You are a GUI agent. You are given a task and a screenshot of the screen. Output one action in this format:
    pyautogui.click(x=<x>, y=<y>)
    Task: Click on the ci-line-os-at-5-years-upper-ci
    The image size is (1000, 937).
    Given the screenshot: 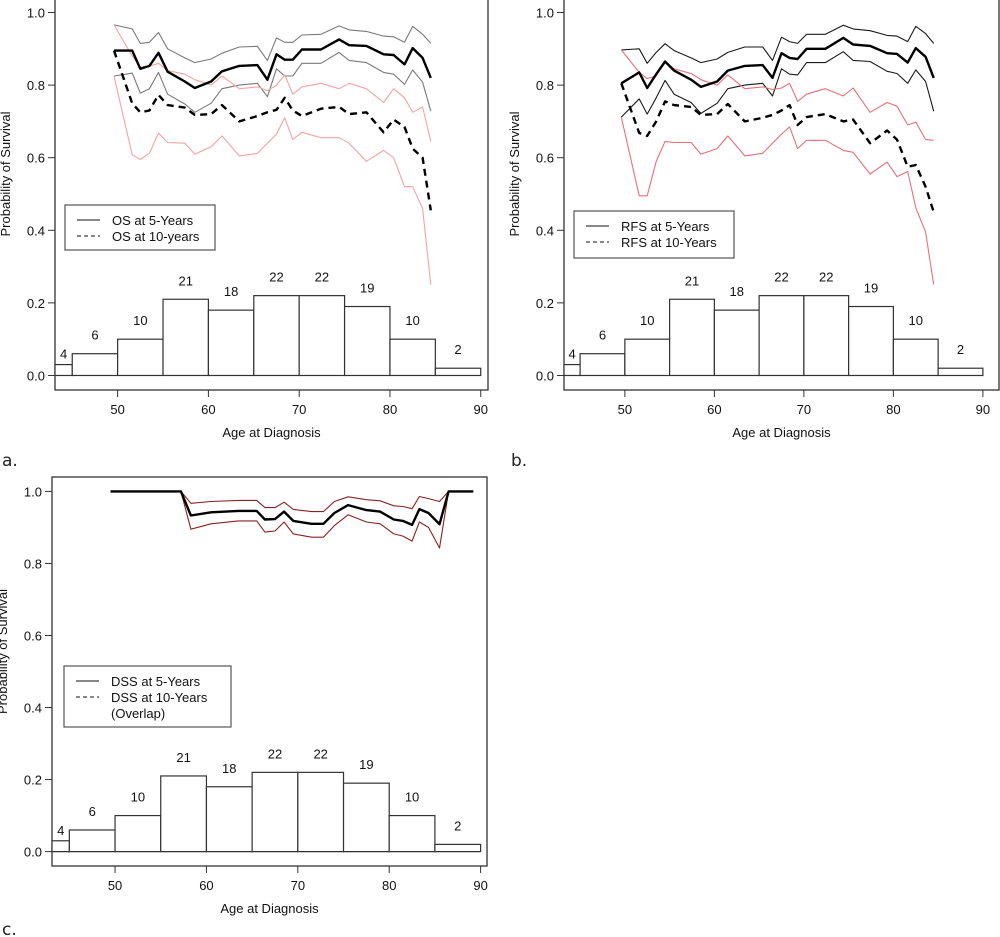 What is the action you would take?
    pyautogui.click(x=272, y=44)
    